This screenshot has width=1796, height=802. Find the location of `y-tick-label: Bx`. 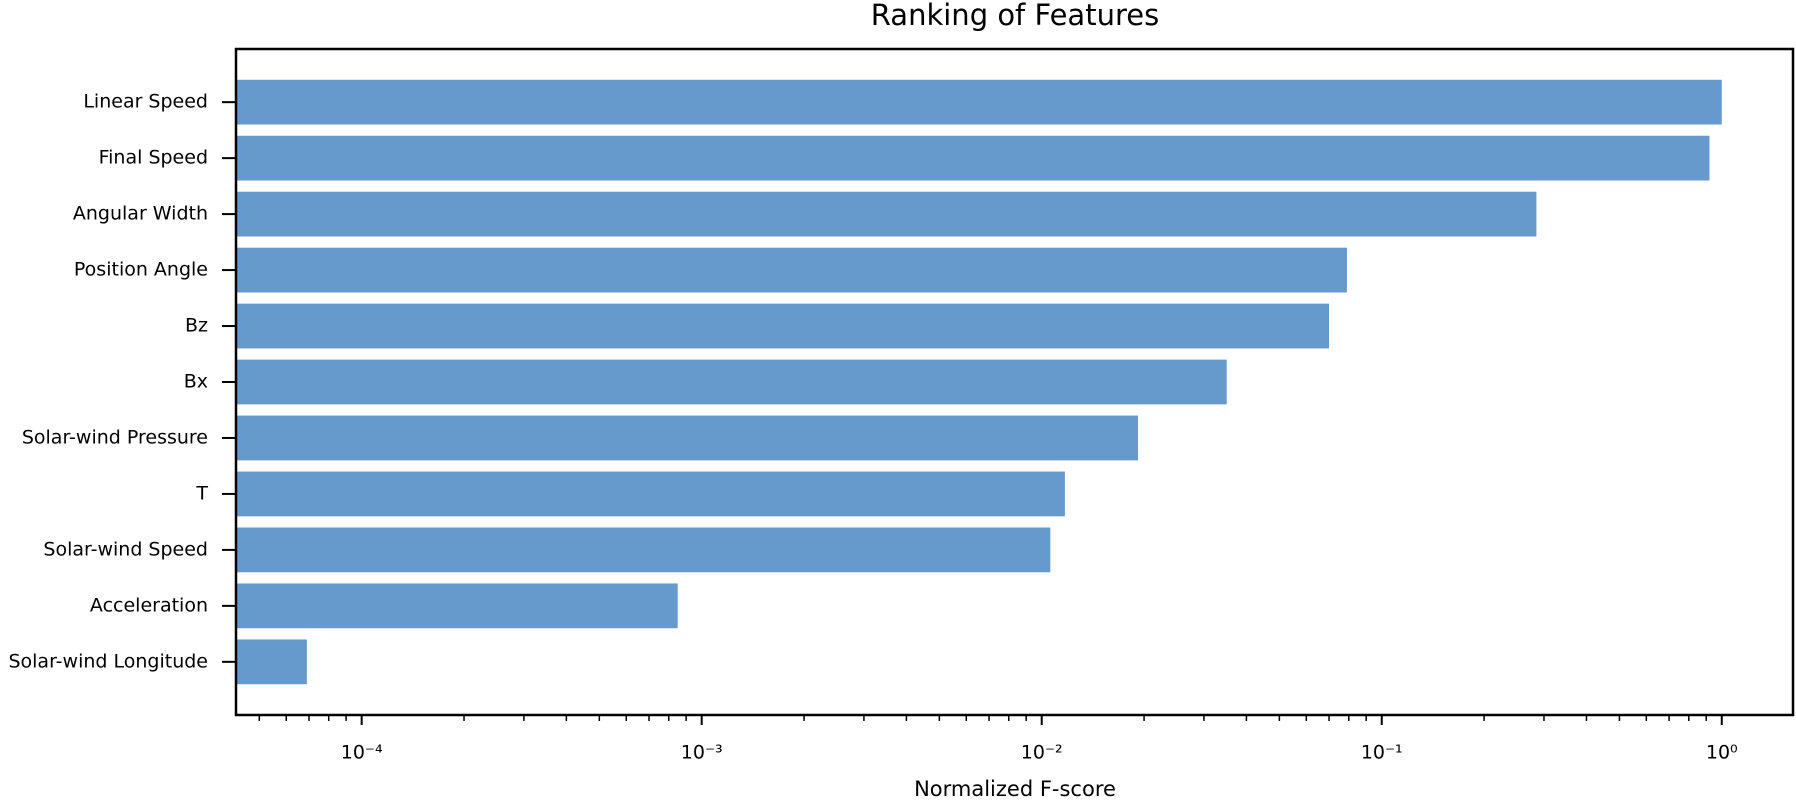

y-tick-label: Bx is located at coordinates (196, 382).